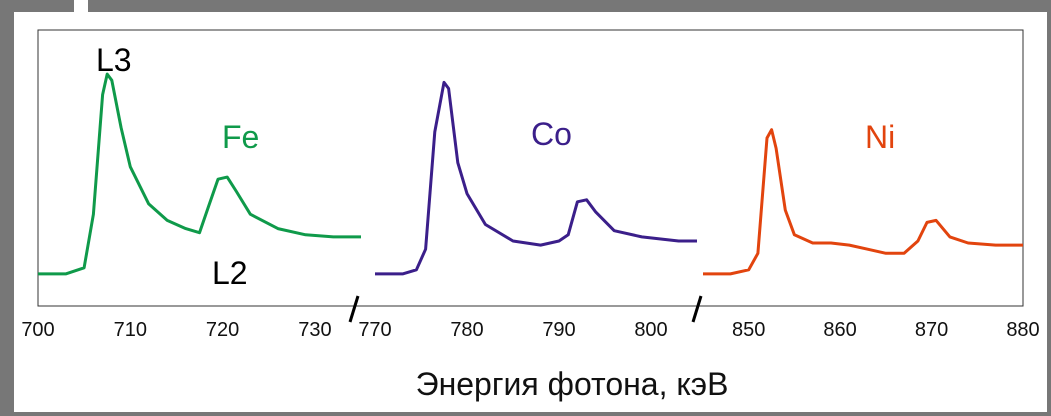 The height and width of the screenshot is (416, 1051). What do you see at coordinates (863, 202) in the screenshot?
I see `series-line-ni` at bounding box center [863, 202].